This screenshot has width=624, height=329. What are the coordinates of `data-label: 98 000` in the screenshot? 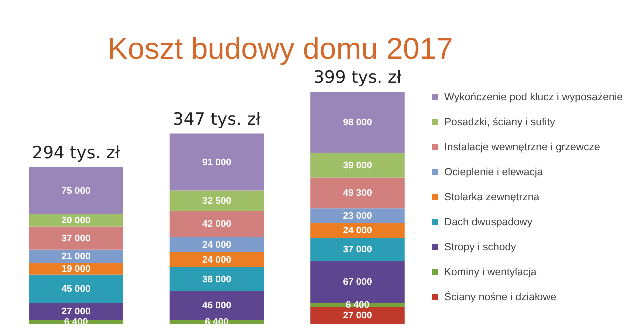 It's located at (357, 123).